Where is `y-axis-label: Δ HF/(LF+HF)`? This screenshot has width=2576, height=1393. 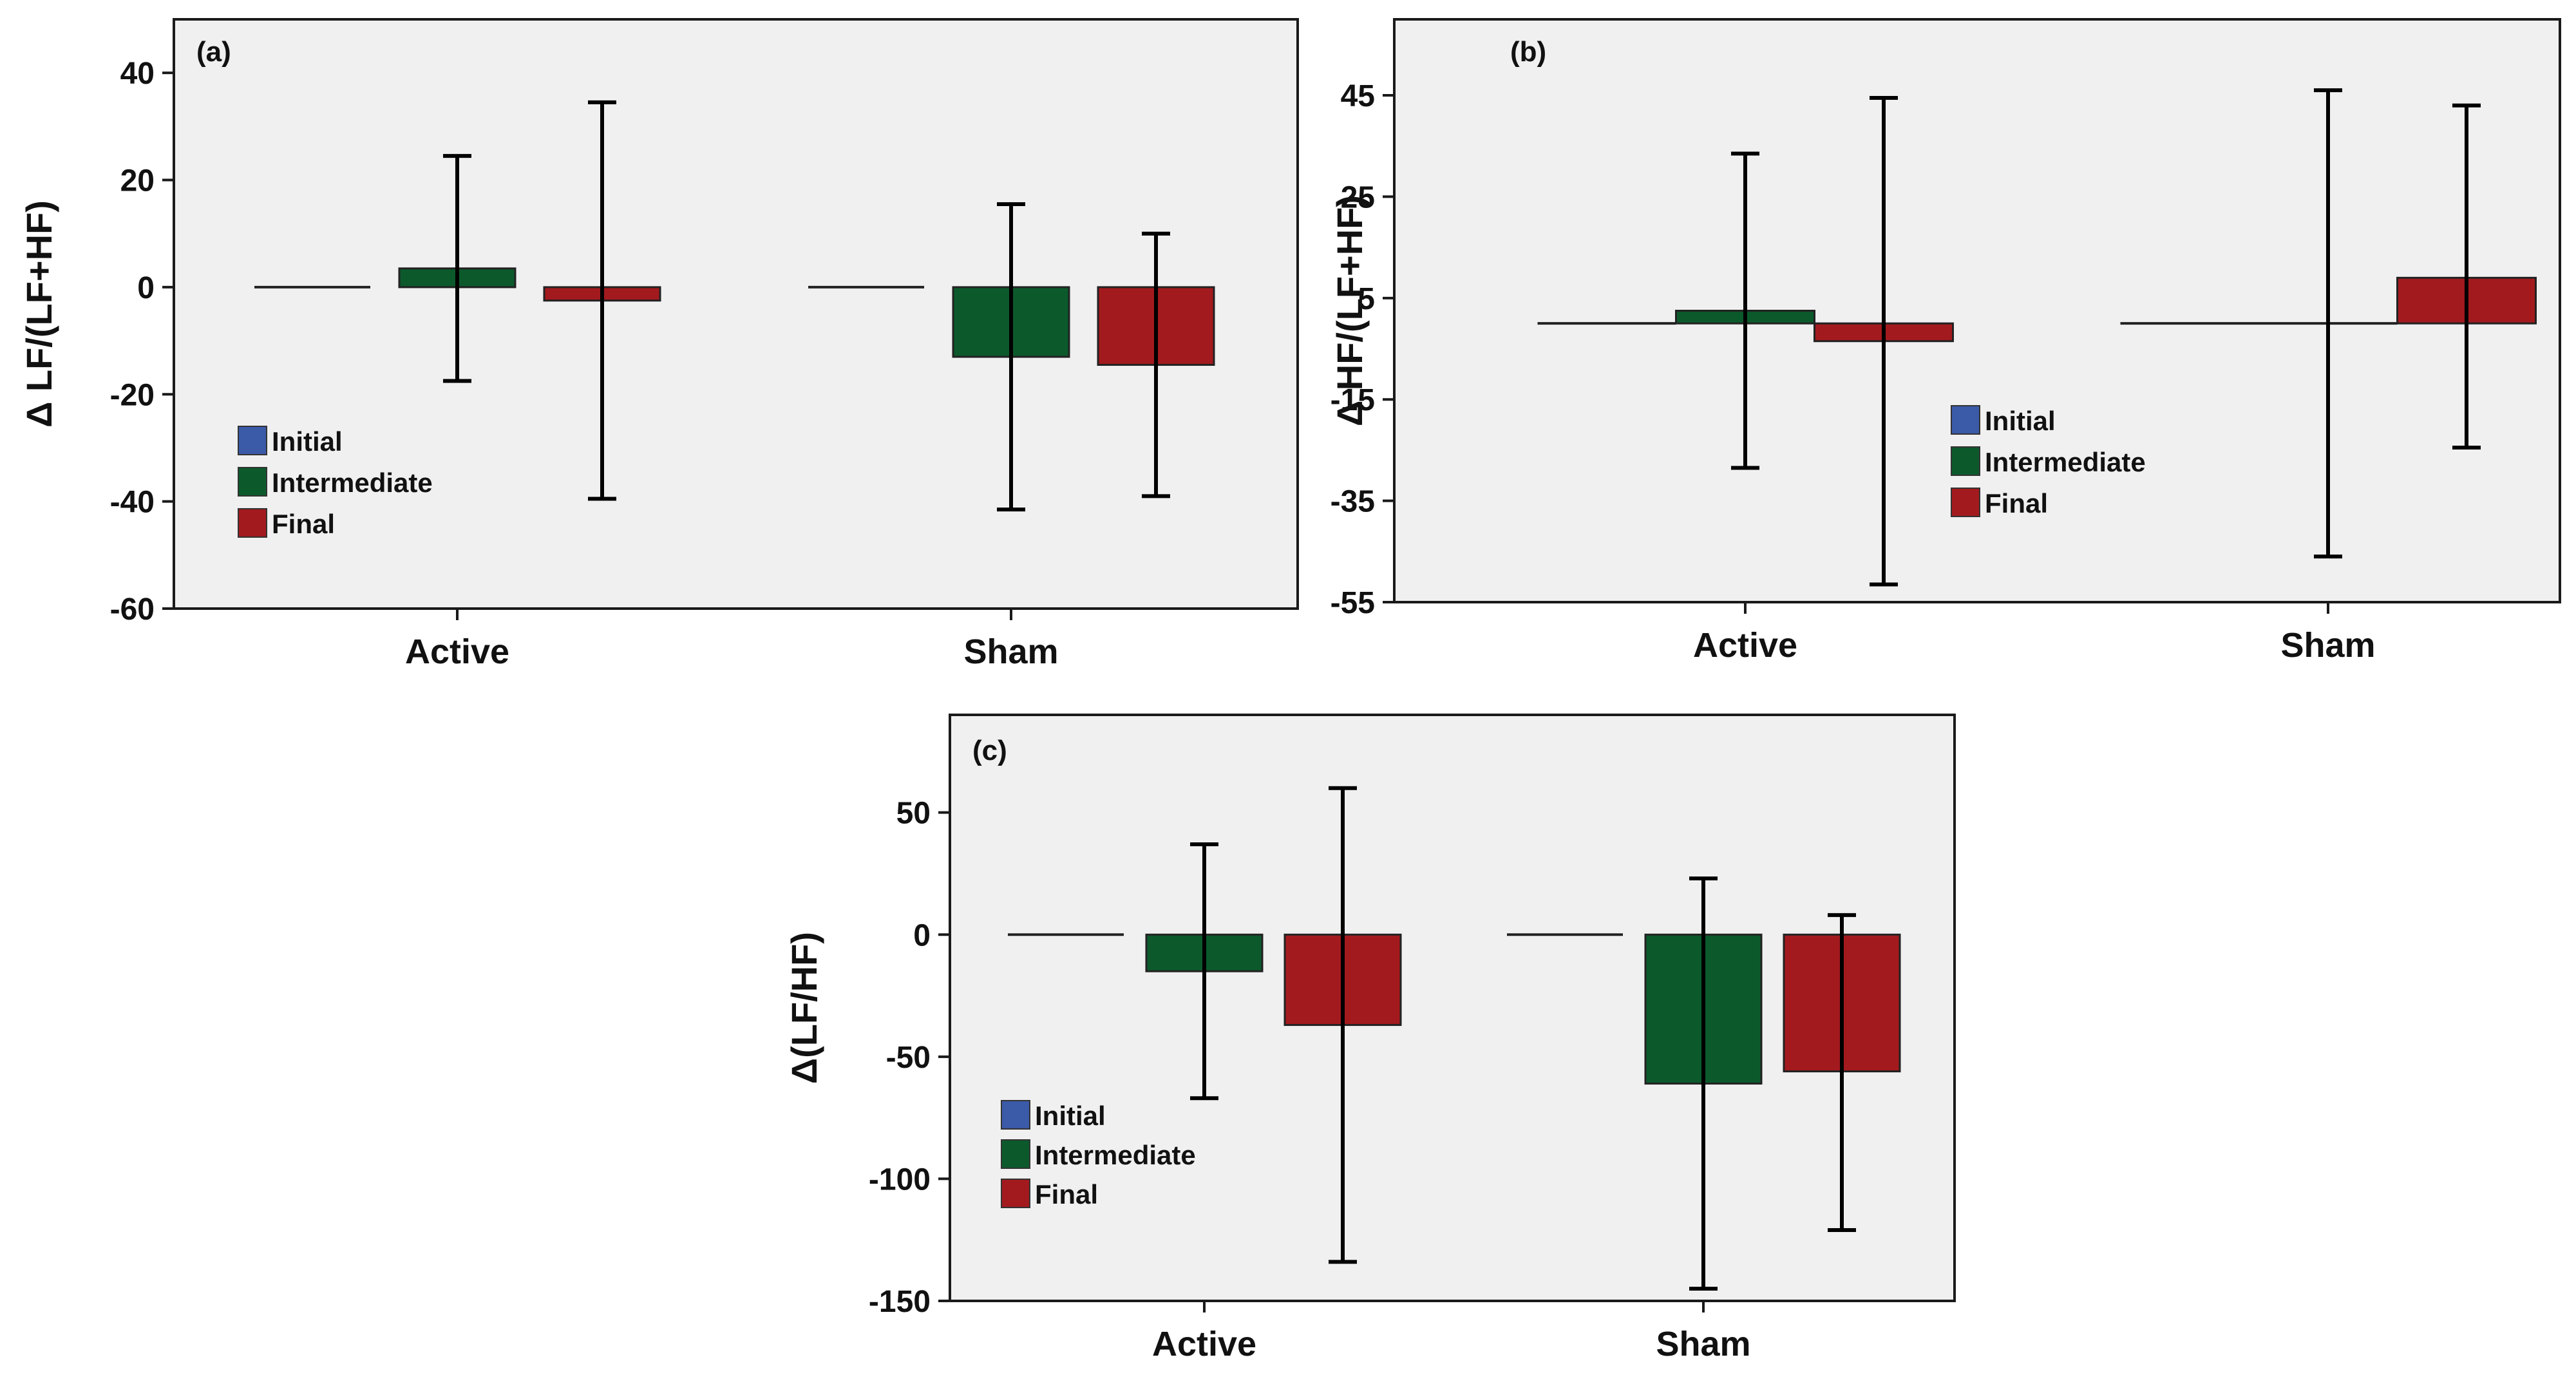 y-axis-label: Δ HF/(LF+HF) is located at coordinates (1349, 310).